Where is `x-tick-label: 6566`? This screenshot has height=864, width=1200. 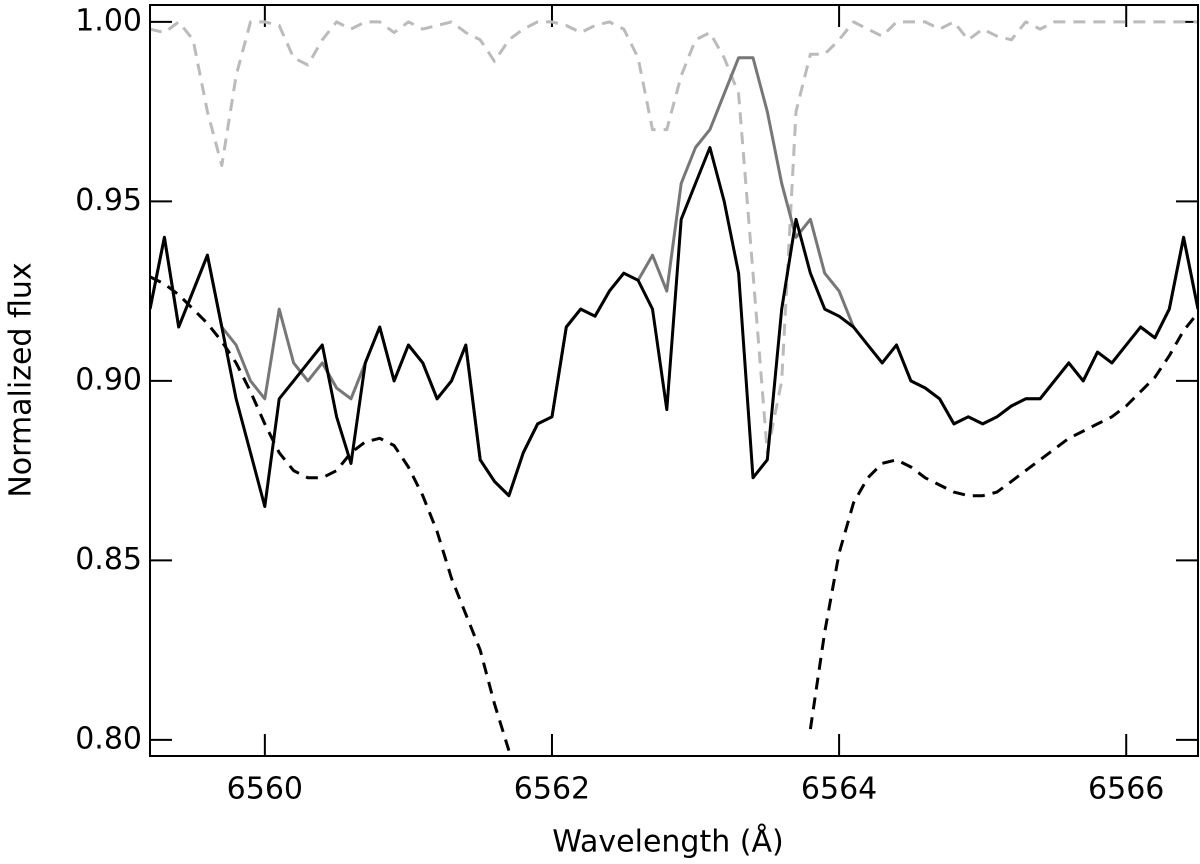
x-tick-label: 6566 is located at coordinates (1126, 789).